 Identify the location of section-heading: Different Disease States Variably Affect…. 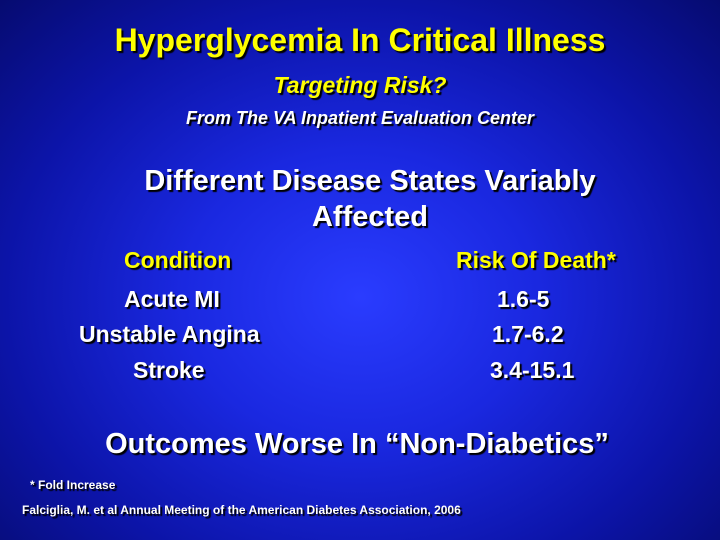
(360, 199).